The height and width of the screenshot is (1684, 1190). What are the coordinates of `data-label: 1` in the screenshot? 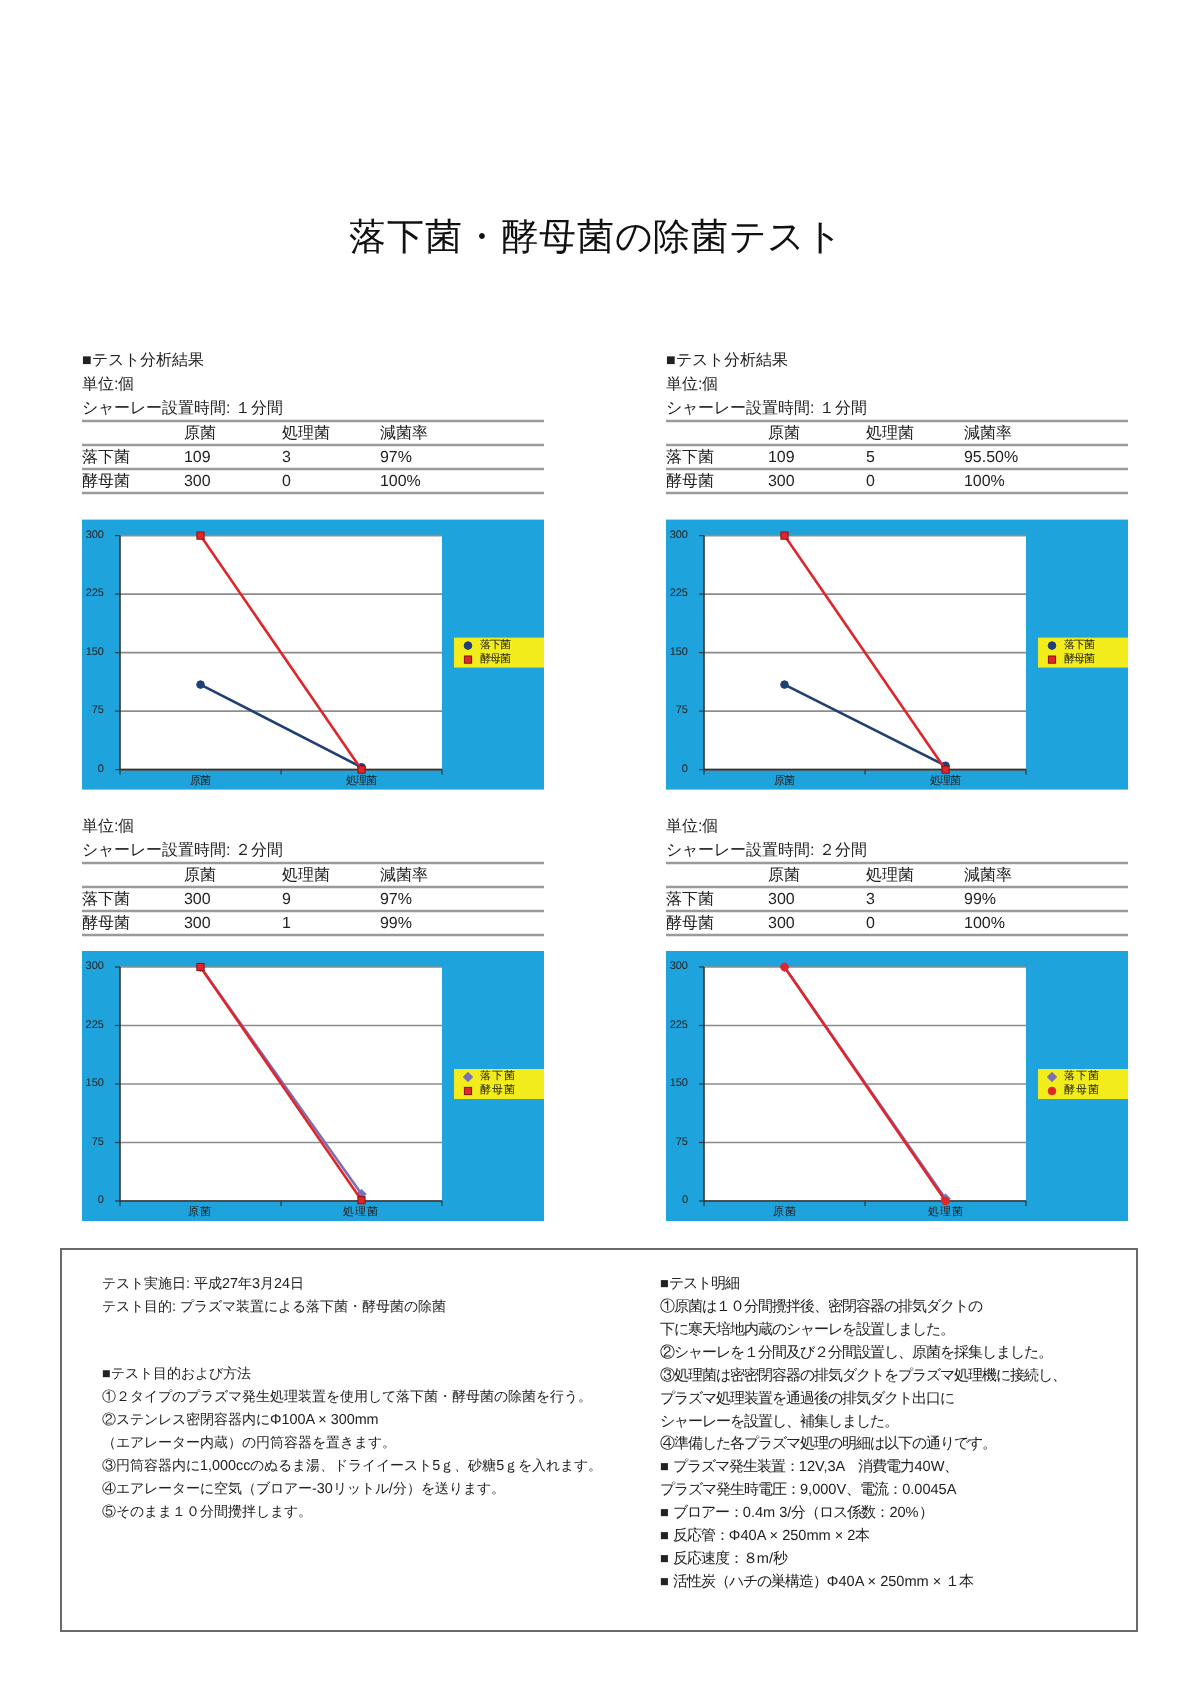 It's located at (286, 922).